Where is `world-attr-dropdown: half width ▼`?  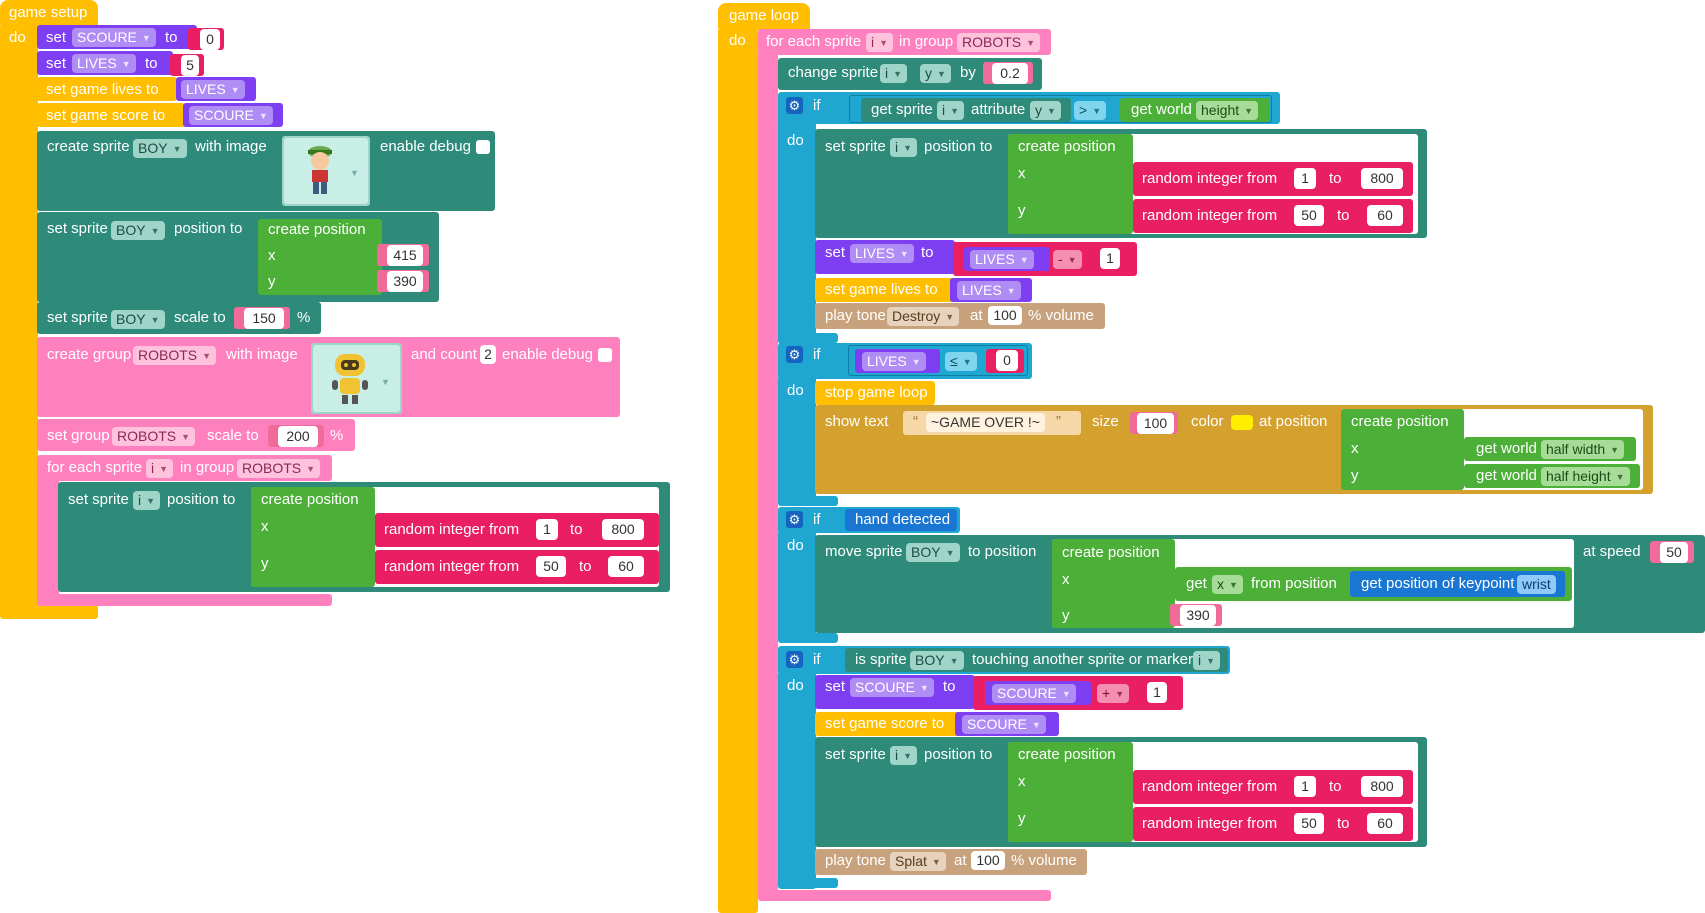 world-attr-dropdown: half width ▼ is located at coordinates (1583, 449).